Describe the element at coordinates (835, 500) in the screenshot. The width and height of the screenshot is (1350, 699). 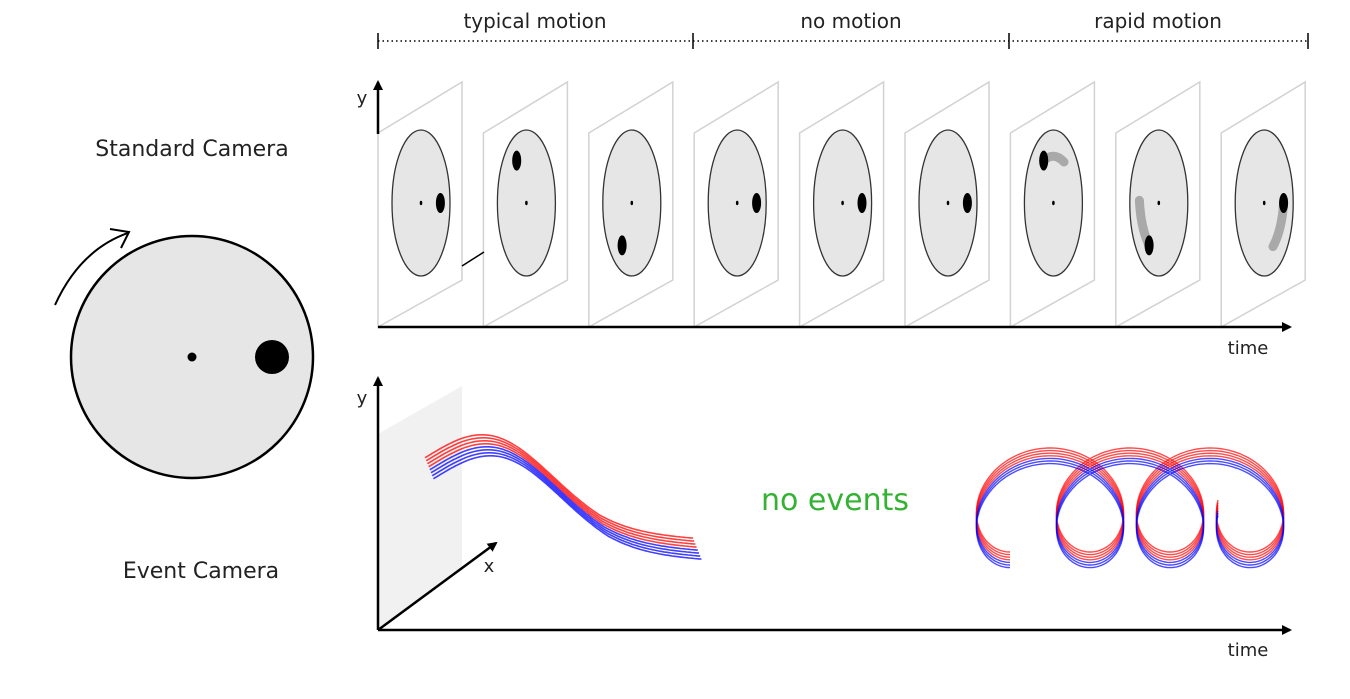
I see `no-events-label: no events` at that location.